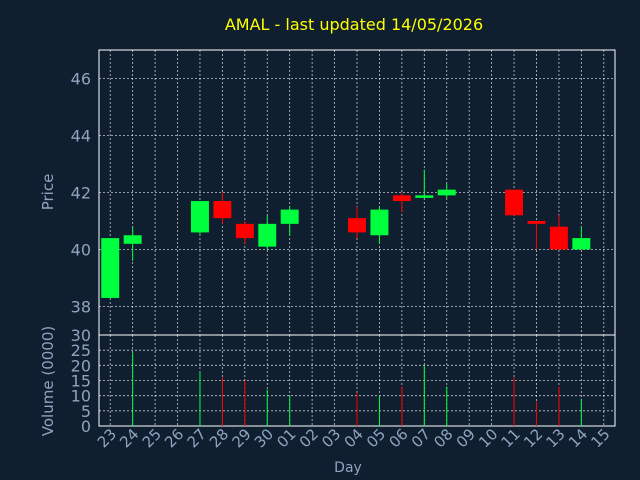 This screenshot has width=640, height=480. I want to click on price-tick-label: 40, so click(81, 250).